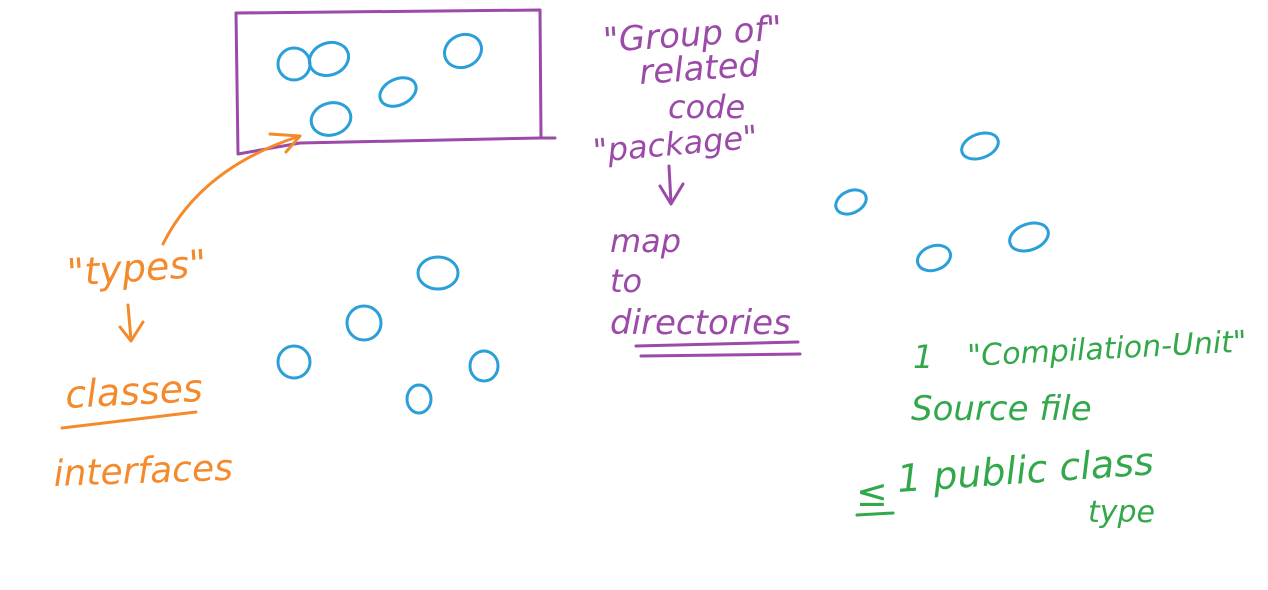  I want to click on to-text: to, so click(626, 281).